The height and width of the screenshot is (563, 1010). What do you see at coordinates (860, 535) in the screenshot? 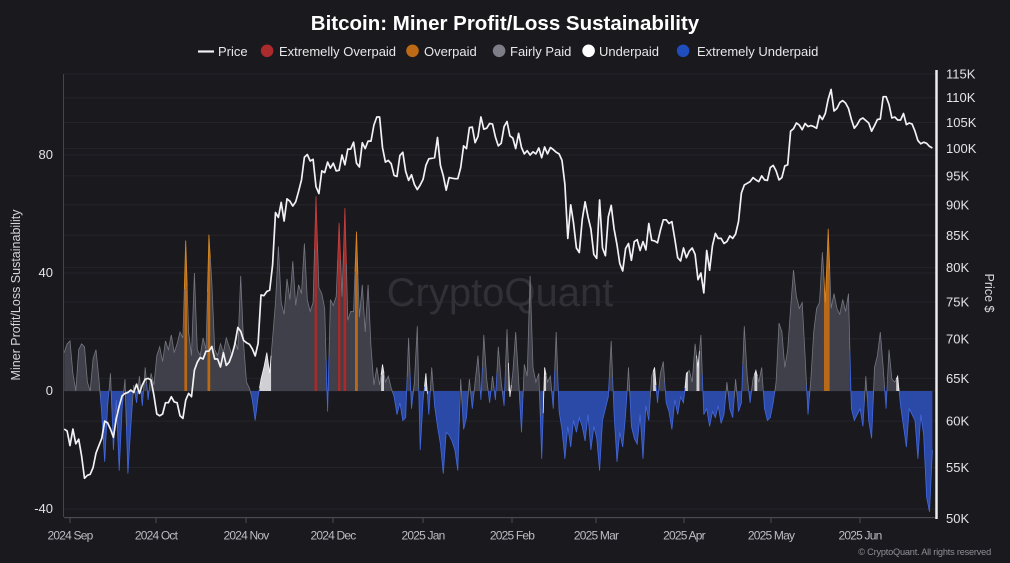
I see `svg-text: 2025 Jun` at bounding box center [860, 535].